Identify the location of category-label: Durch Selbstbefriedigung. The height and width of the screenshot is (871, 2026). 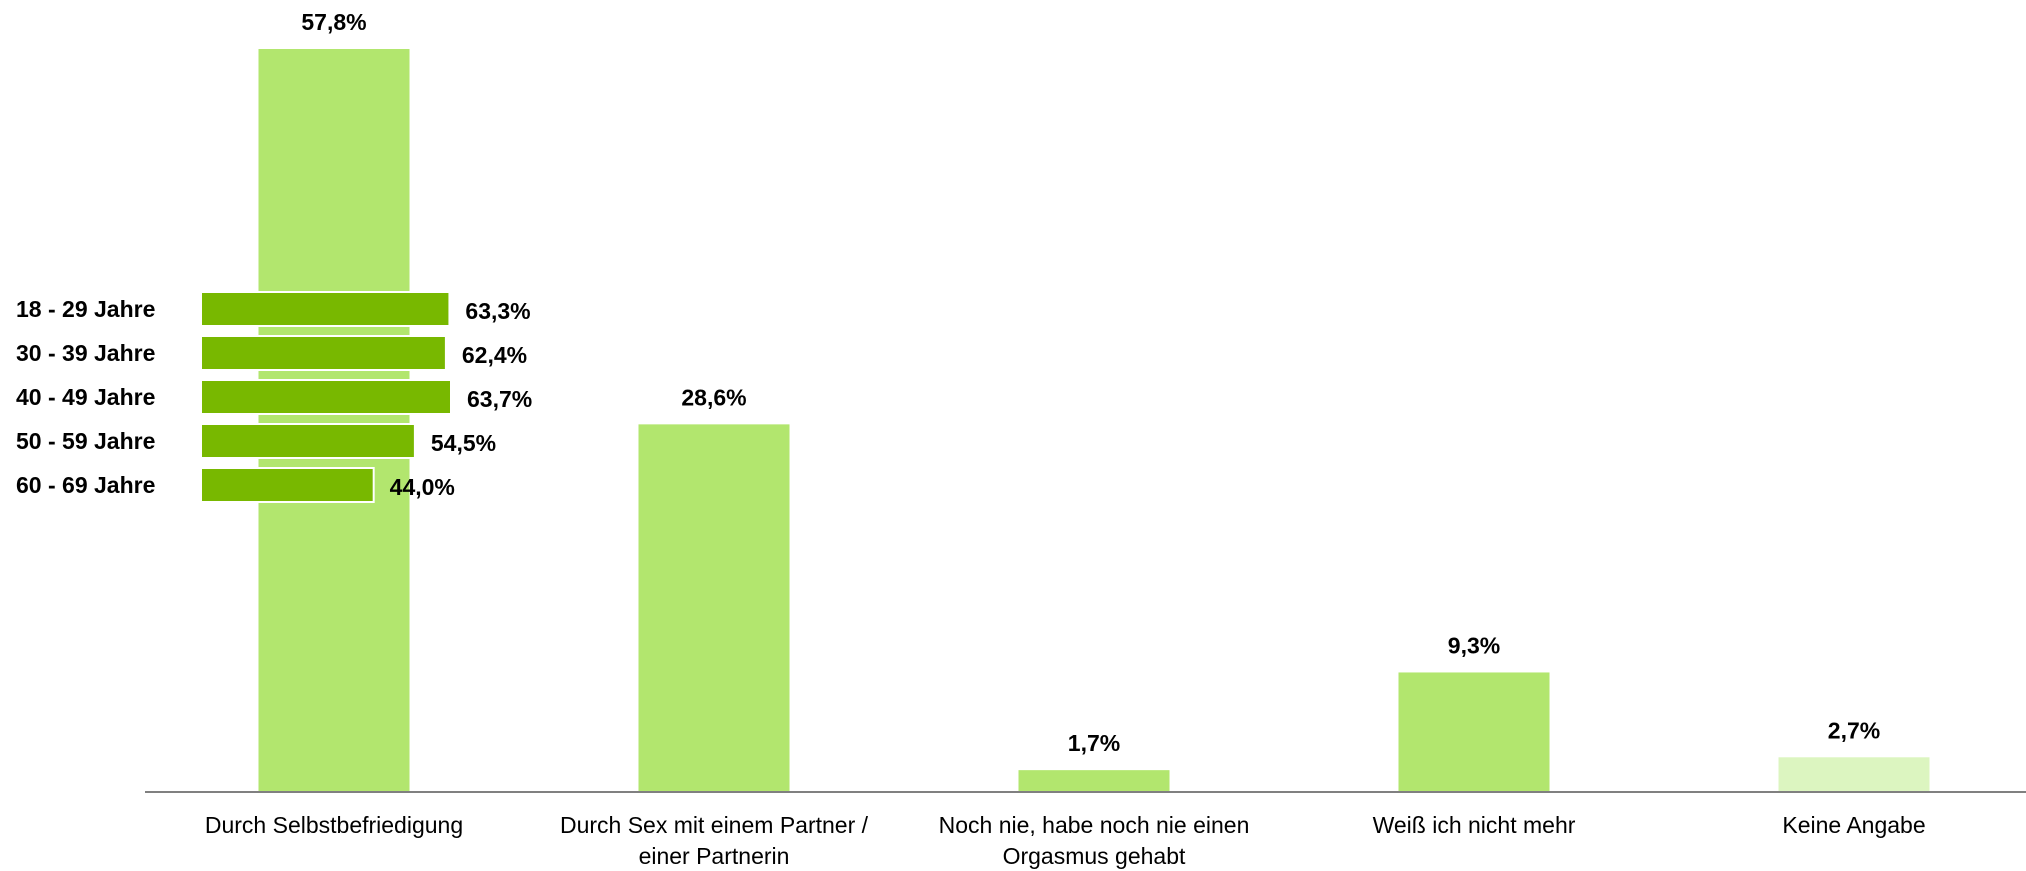
(334, 825).